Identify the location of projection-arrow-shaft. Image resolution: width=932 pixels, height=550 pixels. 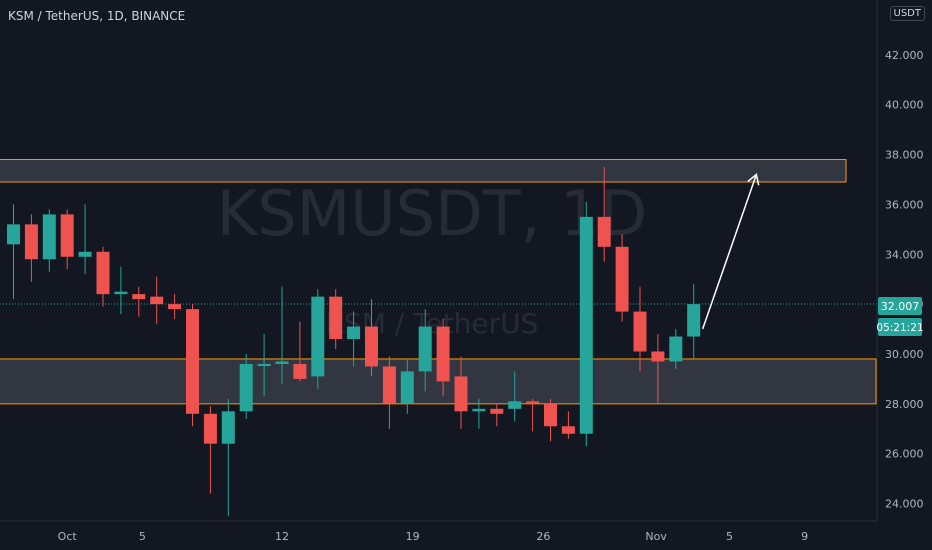
(729, 252).